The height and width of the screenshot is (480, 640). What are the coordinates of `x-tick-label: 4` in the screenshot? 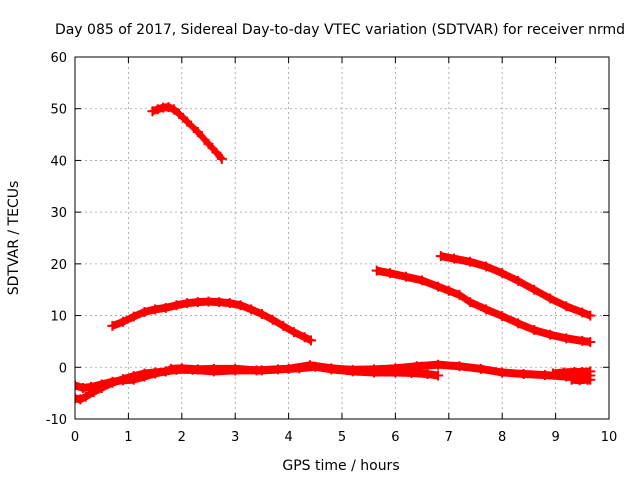 It's located at (288, 437).